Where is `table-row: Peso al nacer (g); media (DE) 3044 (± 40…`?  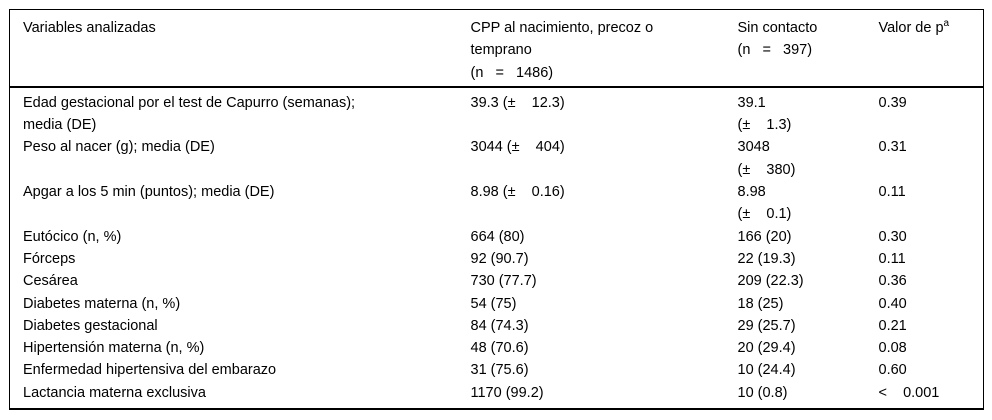 table-row: Peso al nacer (g); media (DE) 3044 (± 40… is located at coordinates (497, 158).